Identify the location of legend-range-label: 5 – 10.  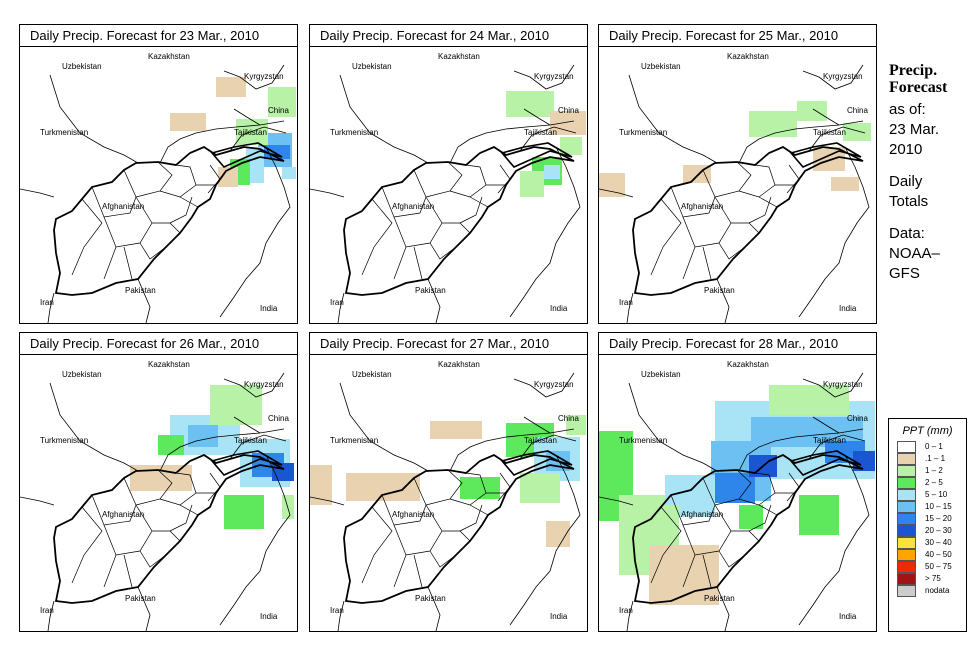
(936, 494).